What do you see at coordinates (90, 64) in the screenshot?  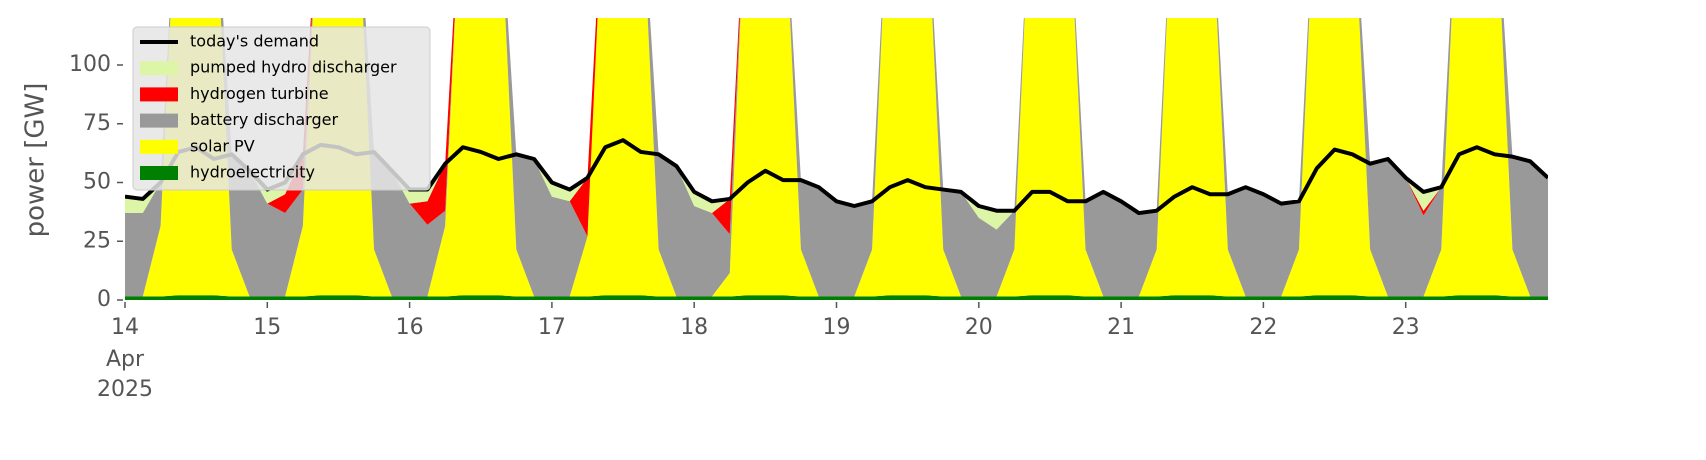 I see `y-tick-label: 100` at bounding box center [90, 64].